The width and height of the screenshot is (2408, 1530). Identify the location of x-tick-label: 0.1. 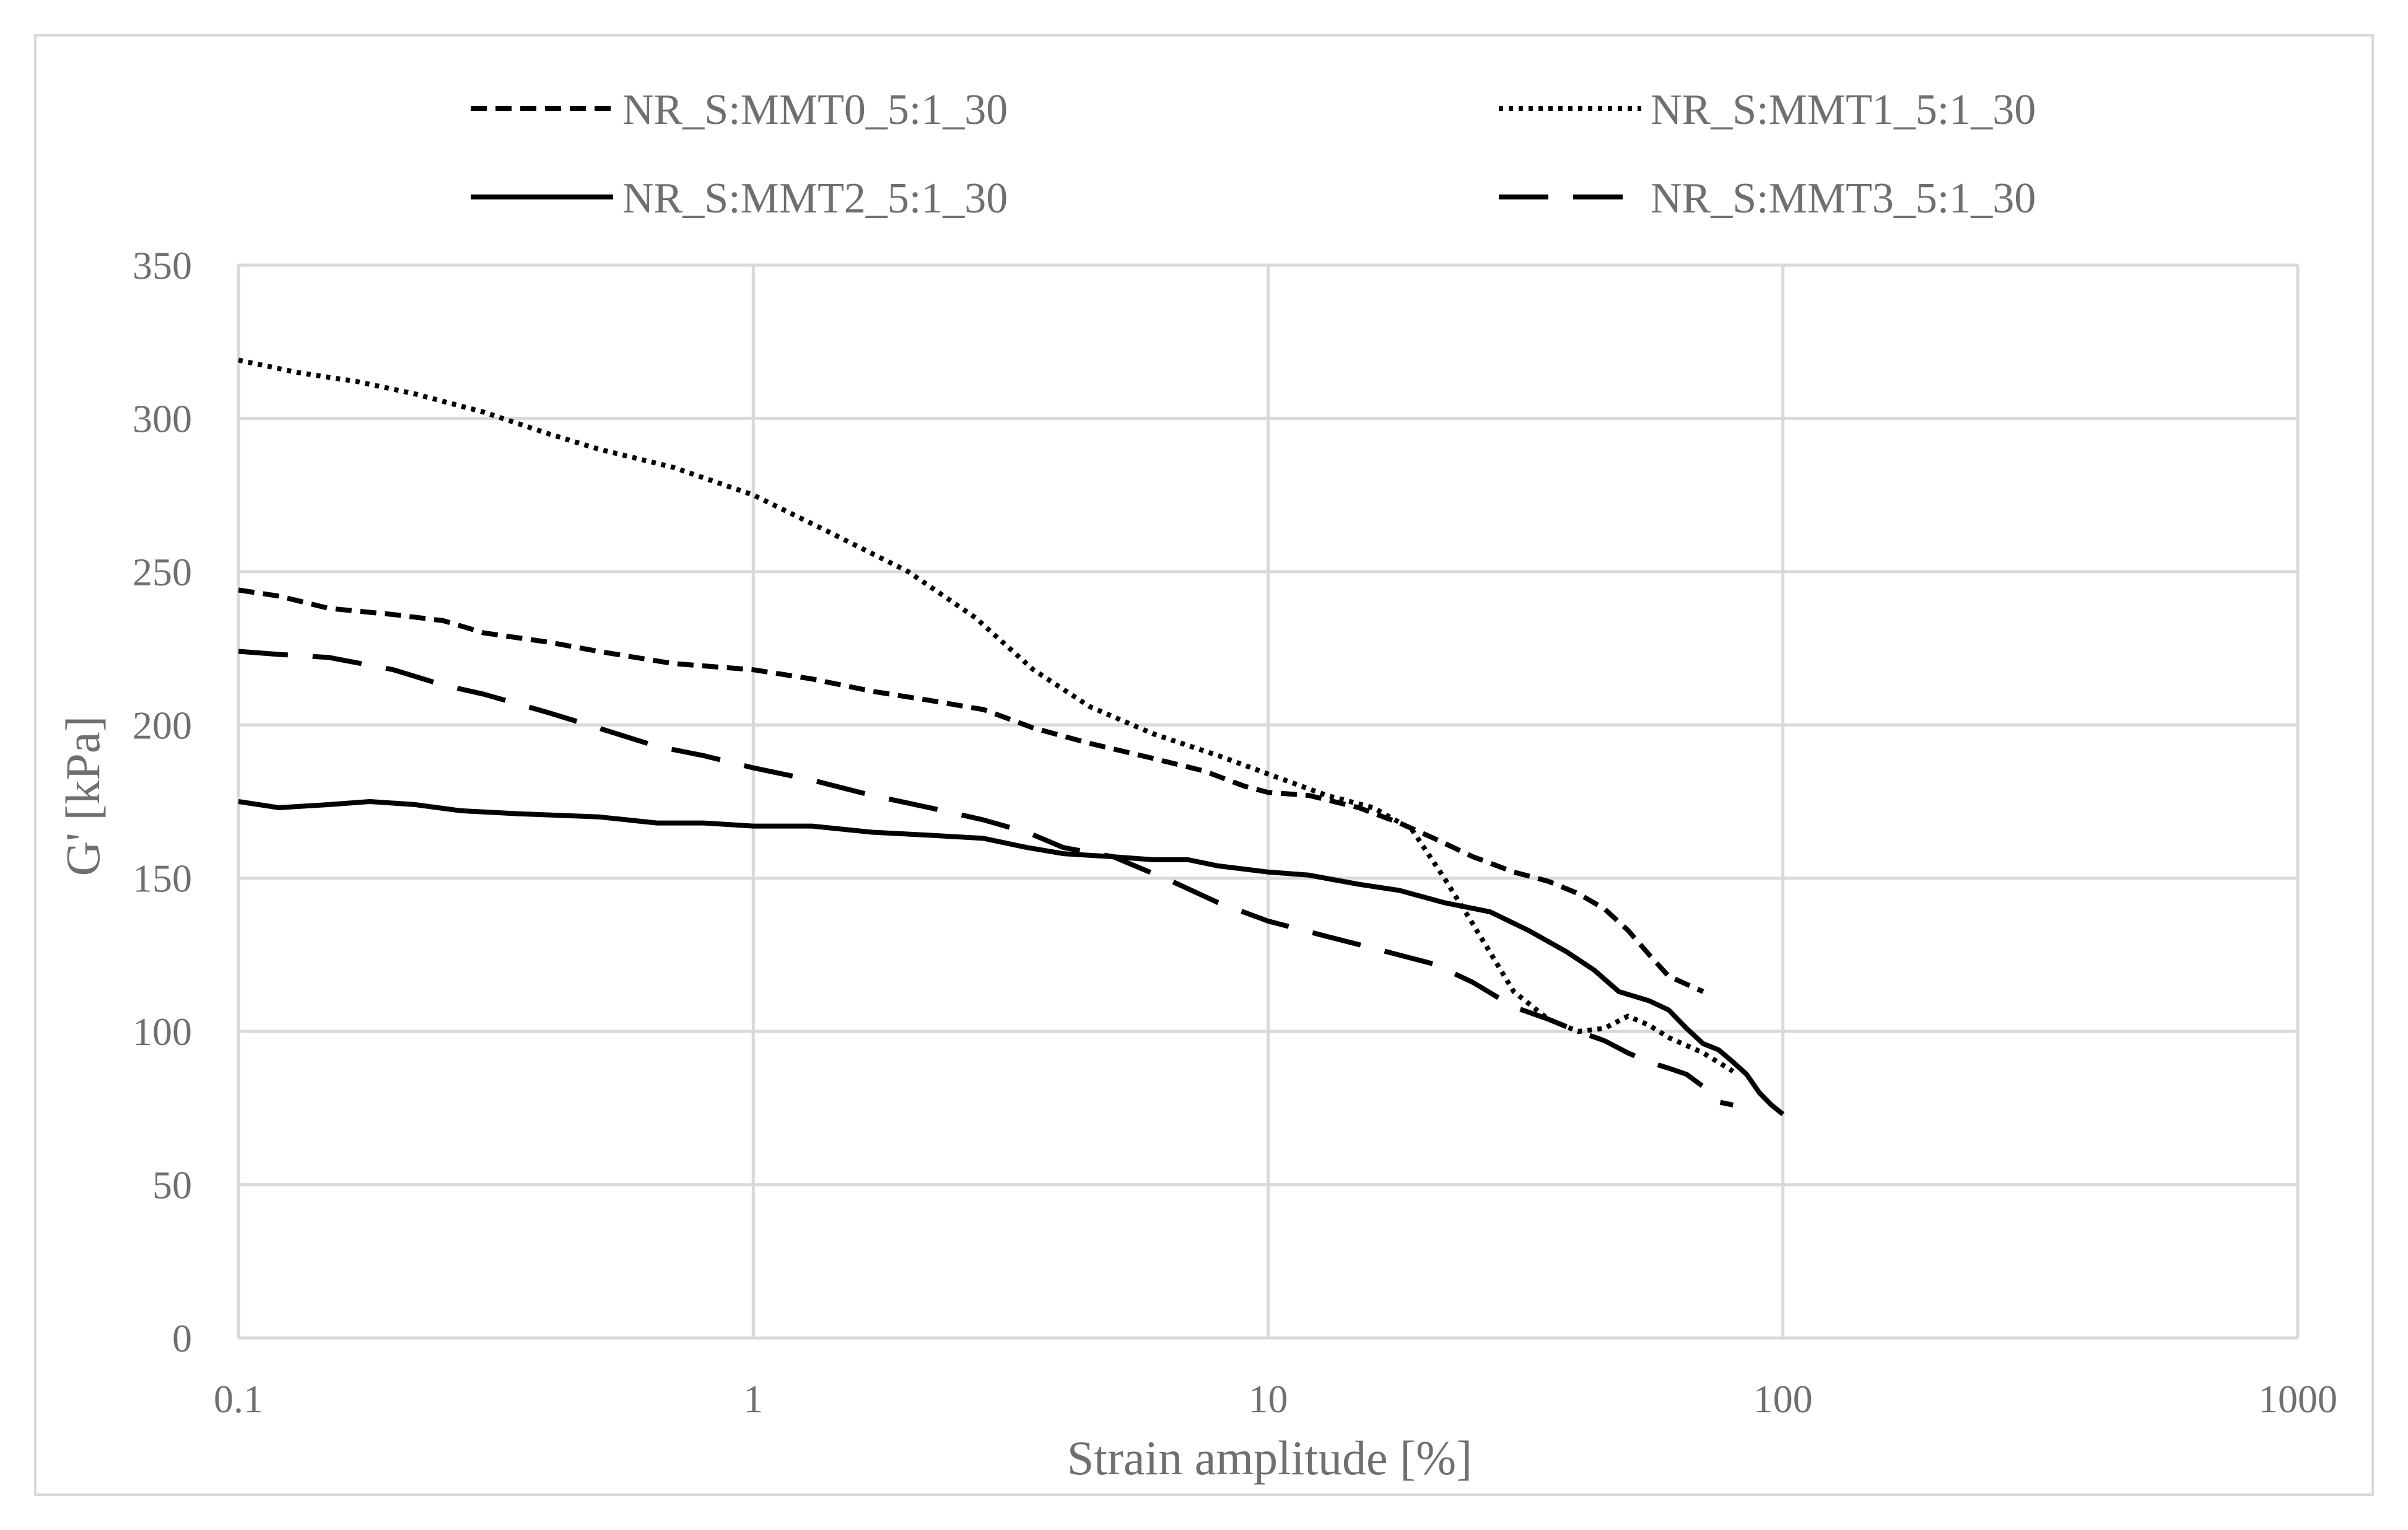
(238, 1399).